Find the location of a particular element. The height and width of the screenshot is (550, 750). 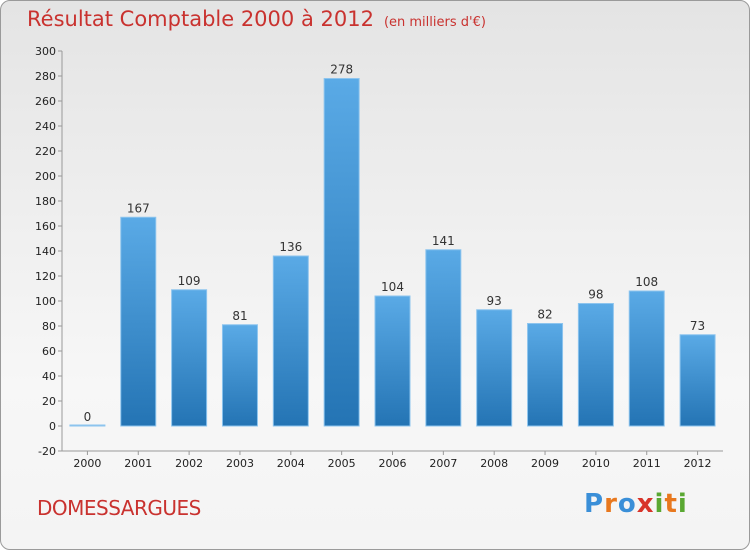

x-tick-label-2006: 2006 is located at coordinates (393, 463).